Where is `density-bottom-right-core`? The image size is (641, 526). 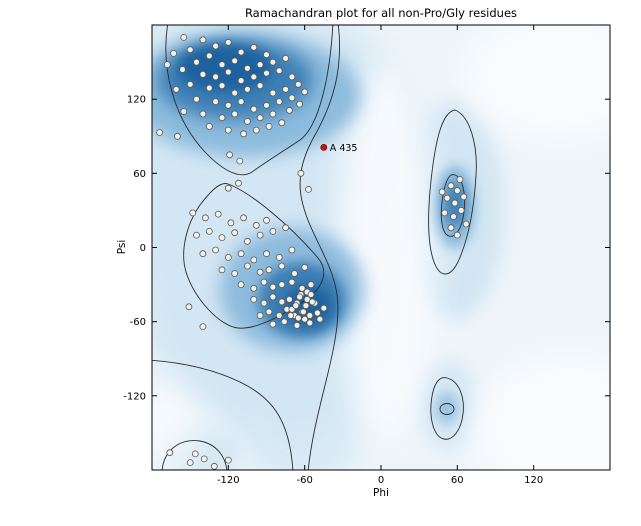 density-bottom-right-core is located at coordinates (447, 408).